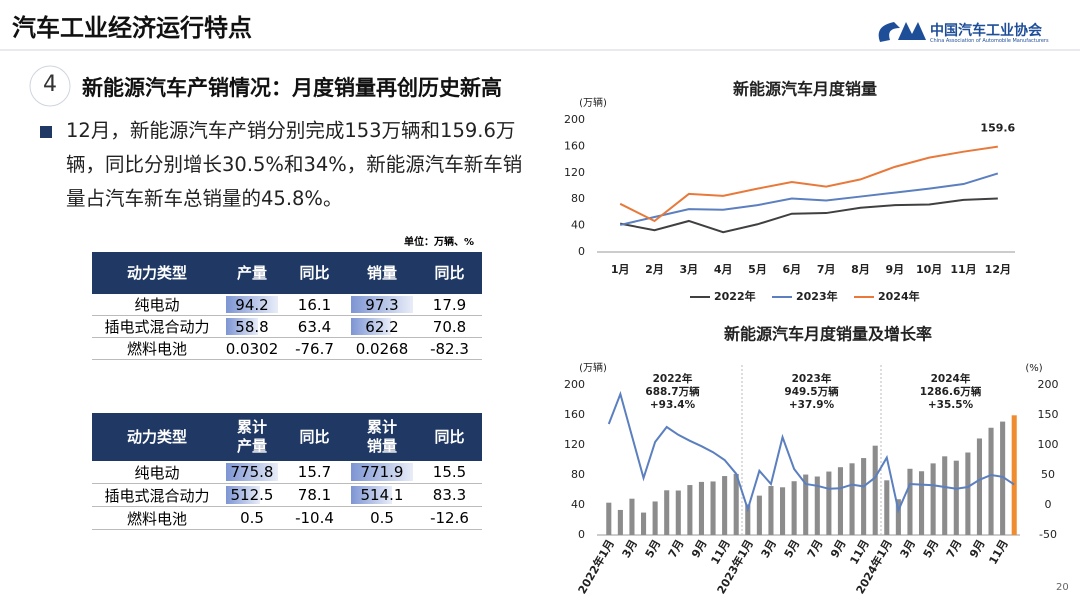 This screenshot has height=601, width=1080. What do you see at coordinates (812, 378) in the screenshot?
I see `annotation: 2023年` at bounding box center [812, 378].